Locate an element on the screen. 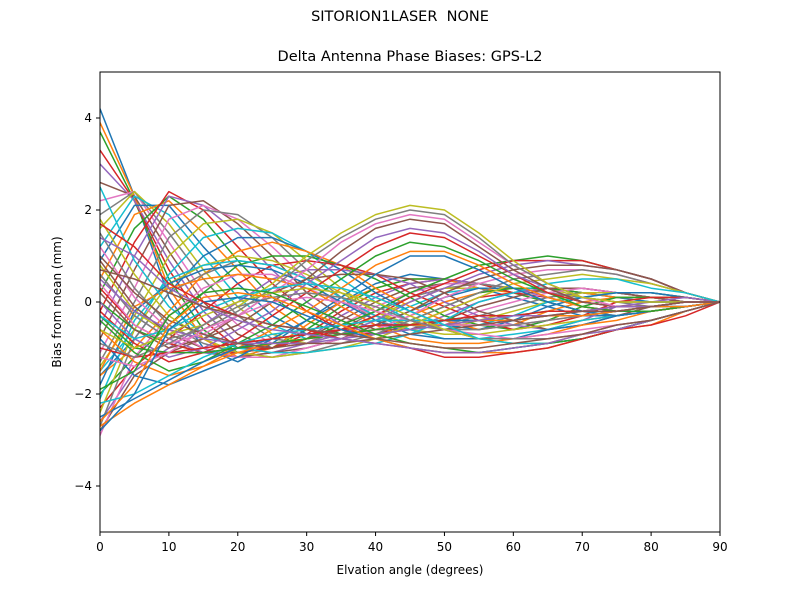 This screenshot has height=600, width=800. y-tick-label: 0 is located at coordinates (88, 302).